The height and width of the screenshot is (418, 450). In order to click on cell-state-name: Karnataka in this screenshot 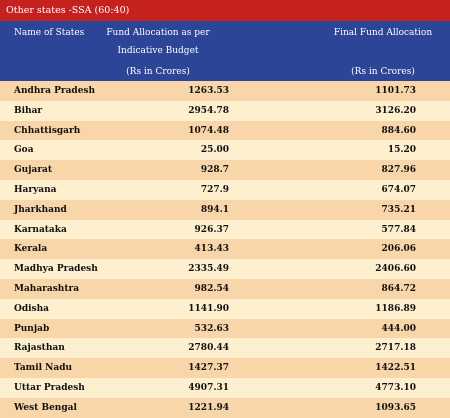, I will do `click(40, 229)`.